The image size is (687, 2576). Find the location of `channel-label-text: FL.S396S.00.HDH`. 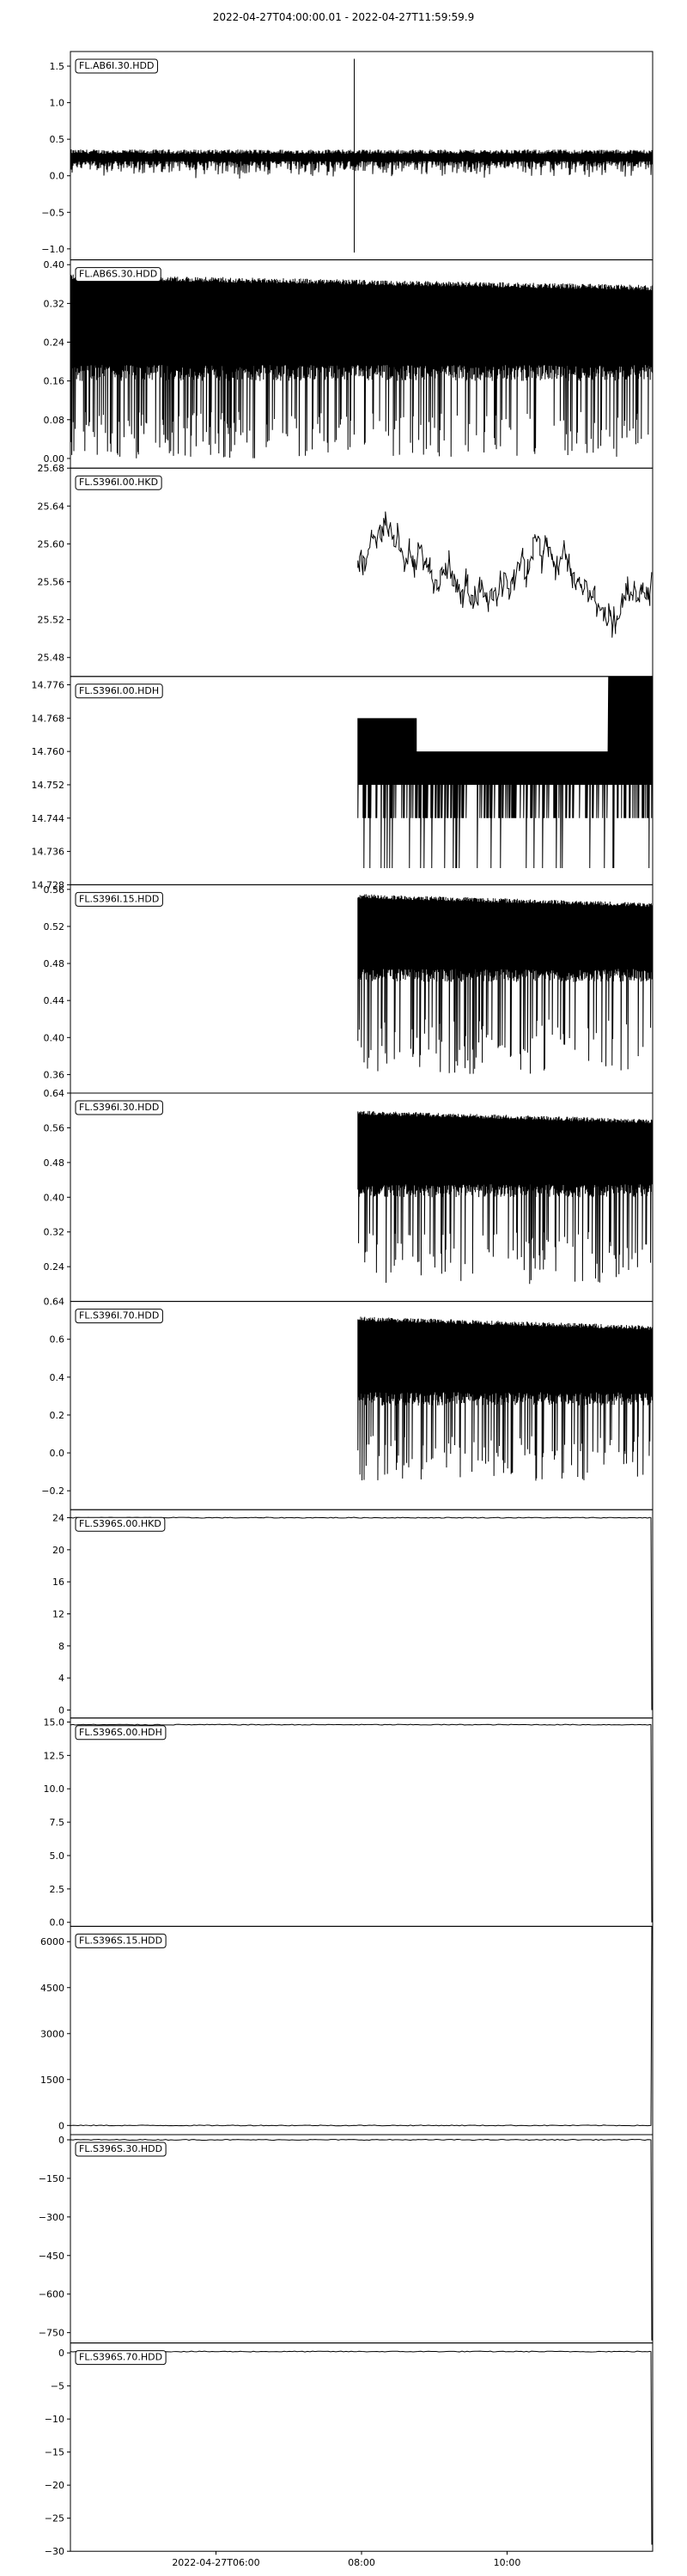

channel-label-text: FL.S396S.00.HDH is located at coordinates (120, 1733).